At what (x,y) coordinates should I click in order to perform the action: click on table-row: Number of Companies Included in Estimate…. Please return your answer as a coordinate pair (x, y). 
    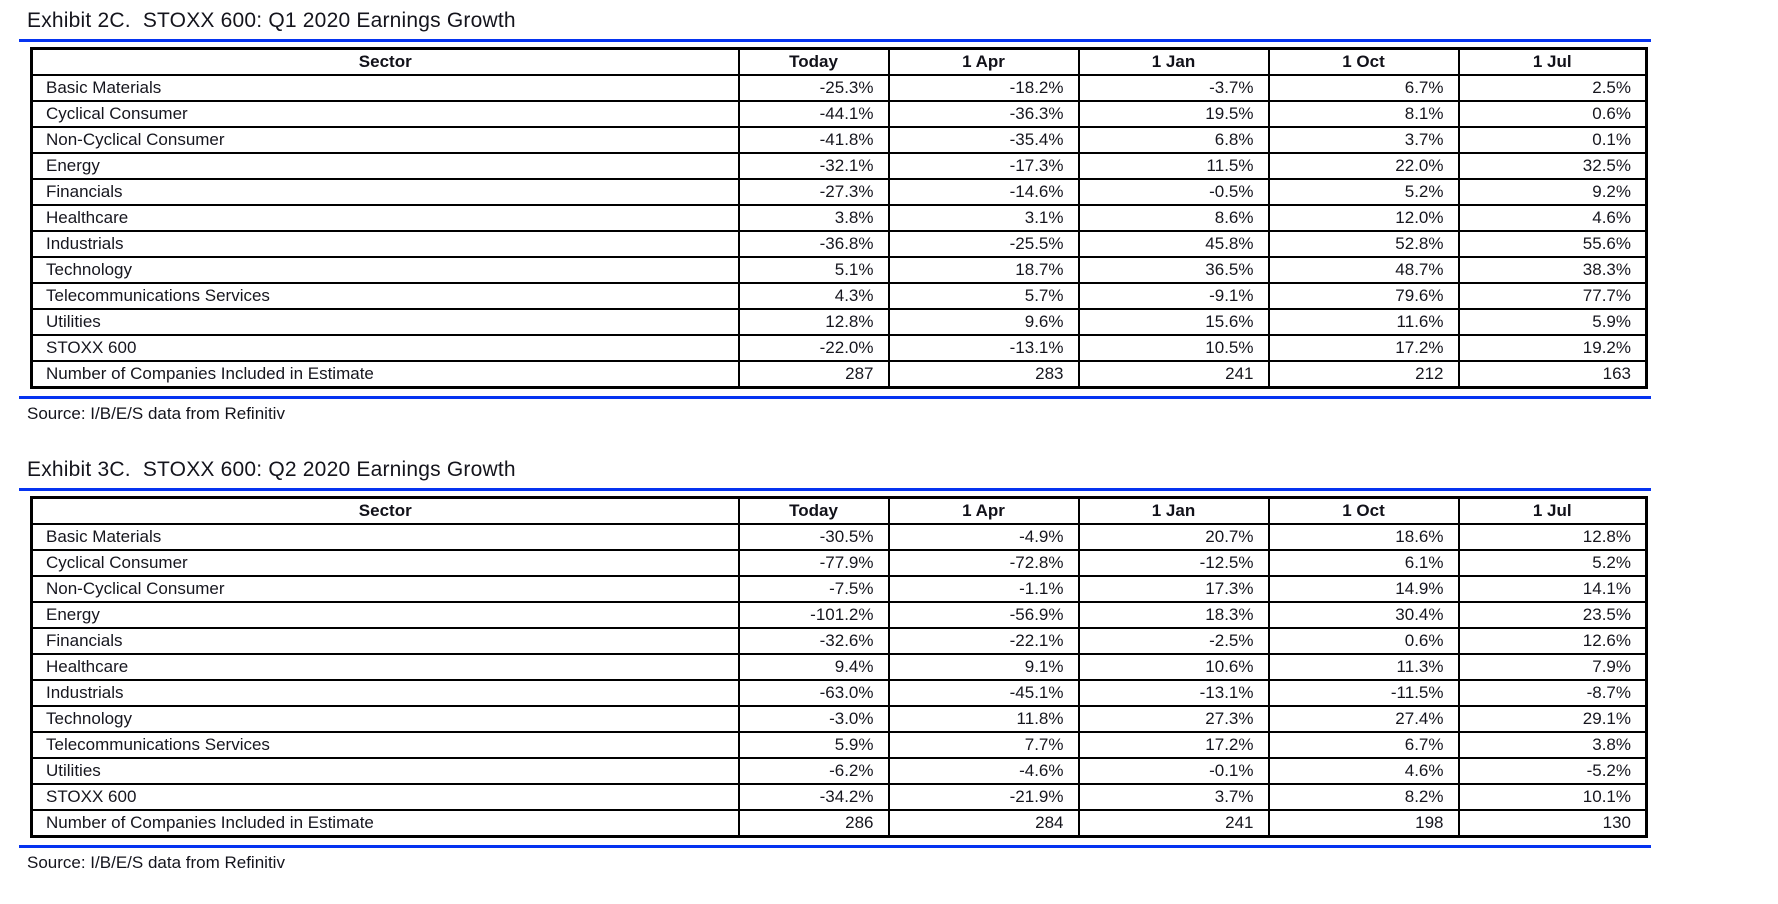
    Looking at the image, I should click on (839, 374).